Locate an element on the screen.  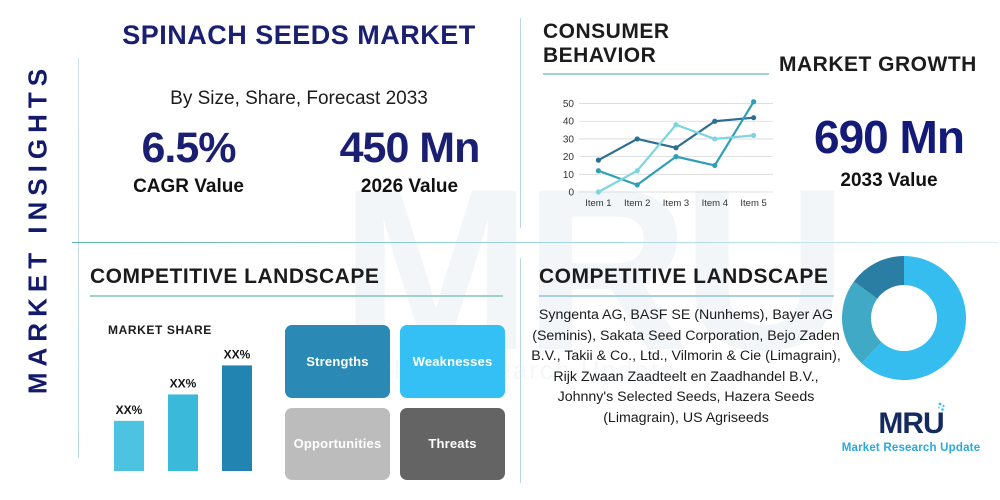
vertical-divider-left is located at coordinates (78, 258).